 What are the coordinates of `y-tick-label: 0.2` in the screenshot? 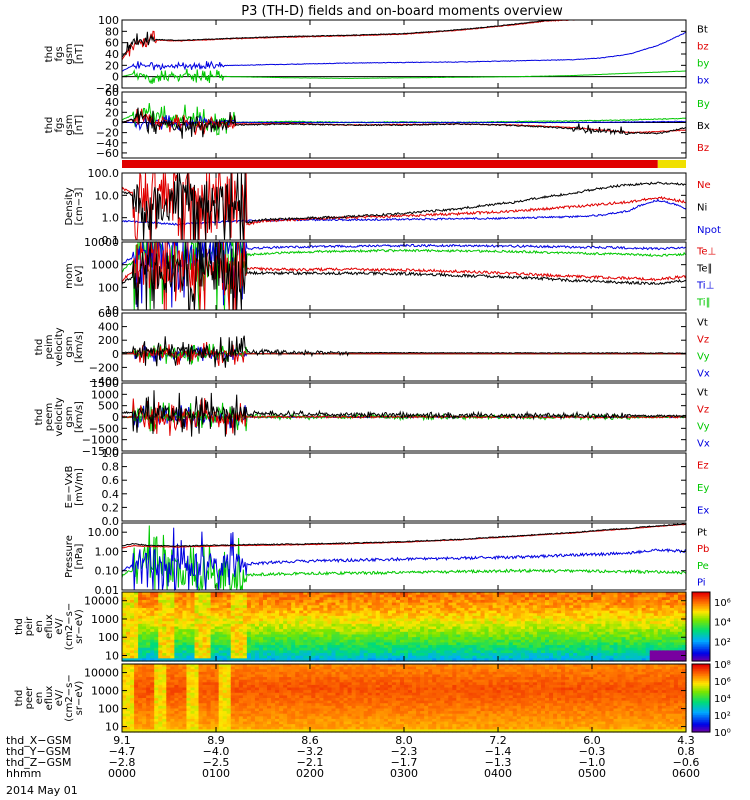 It's located at (111, 507).